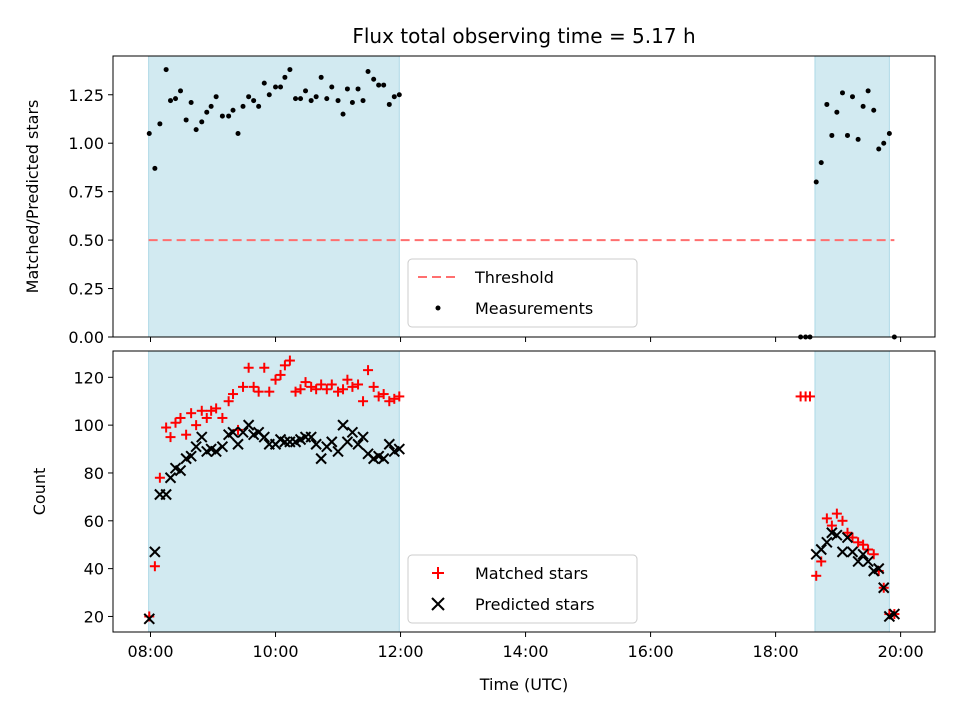 This screenshot has height=720, width=960. What do you see at coordinates (531, 573) in the screenshot?
I see `legend-matched-label: Matched stars` at bounding box center [531, 573].